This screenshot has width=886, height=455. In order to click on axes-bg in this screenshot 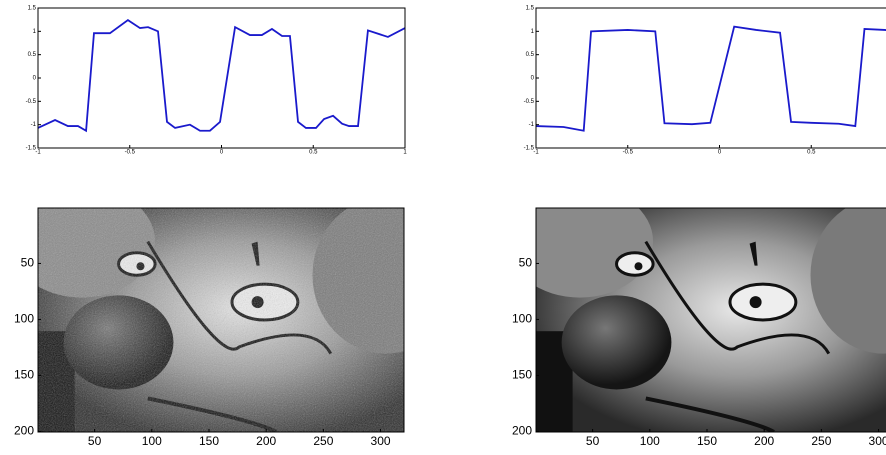, I will do `click(221, 78)`.